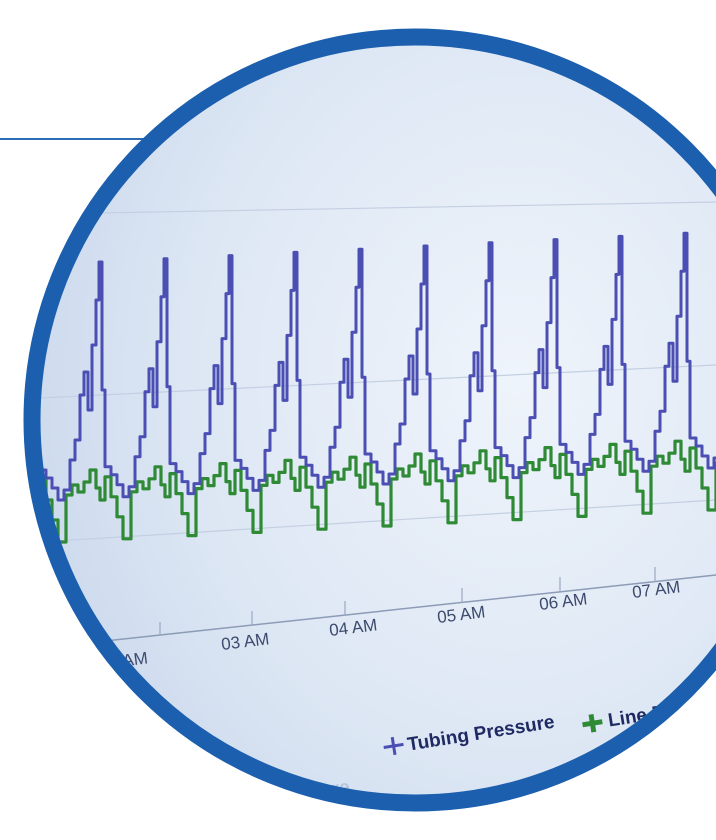 This screenshot has width=716, height=840. Describe the element at coordinates (378, 490) in the screenshot. I see `series-line-line-pressure` at that location.